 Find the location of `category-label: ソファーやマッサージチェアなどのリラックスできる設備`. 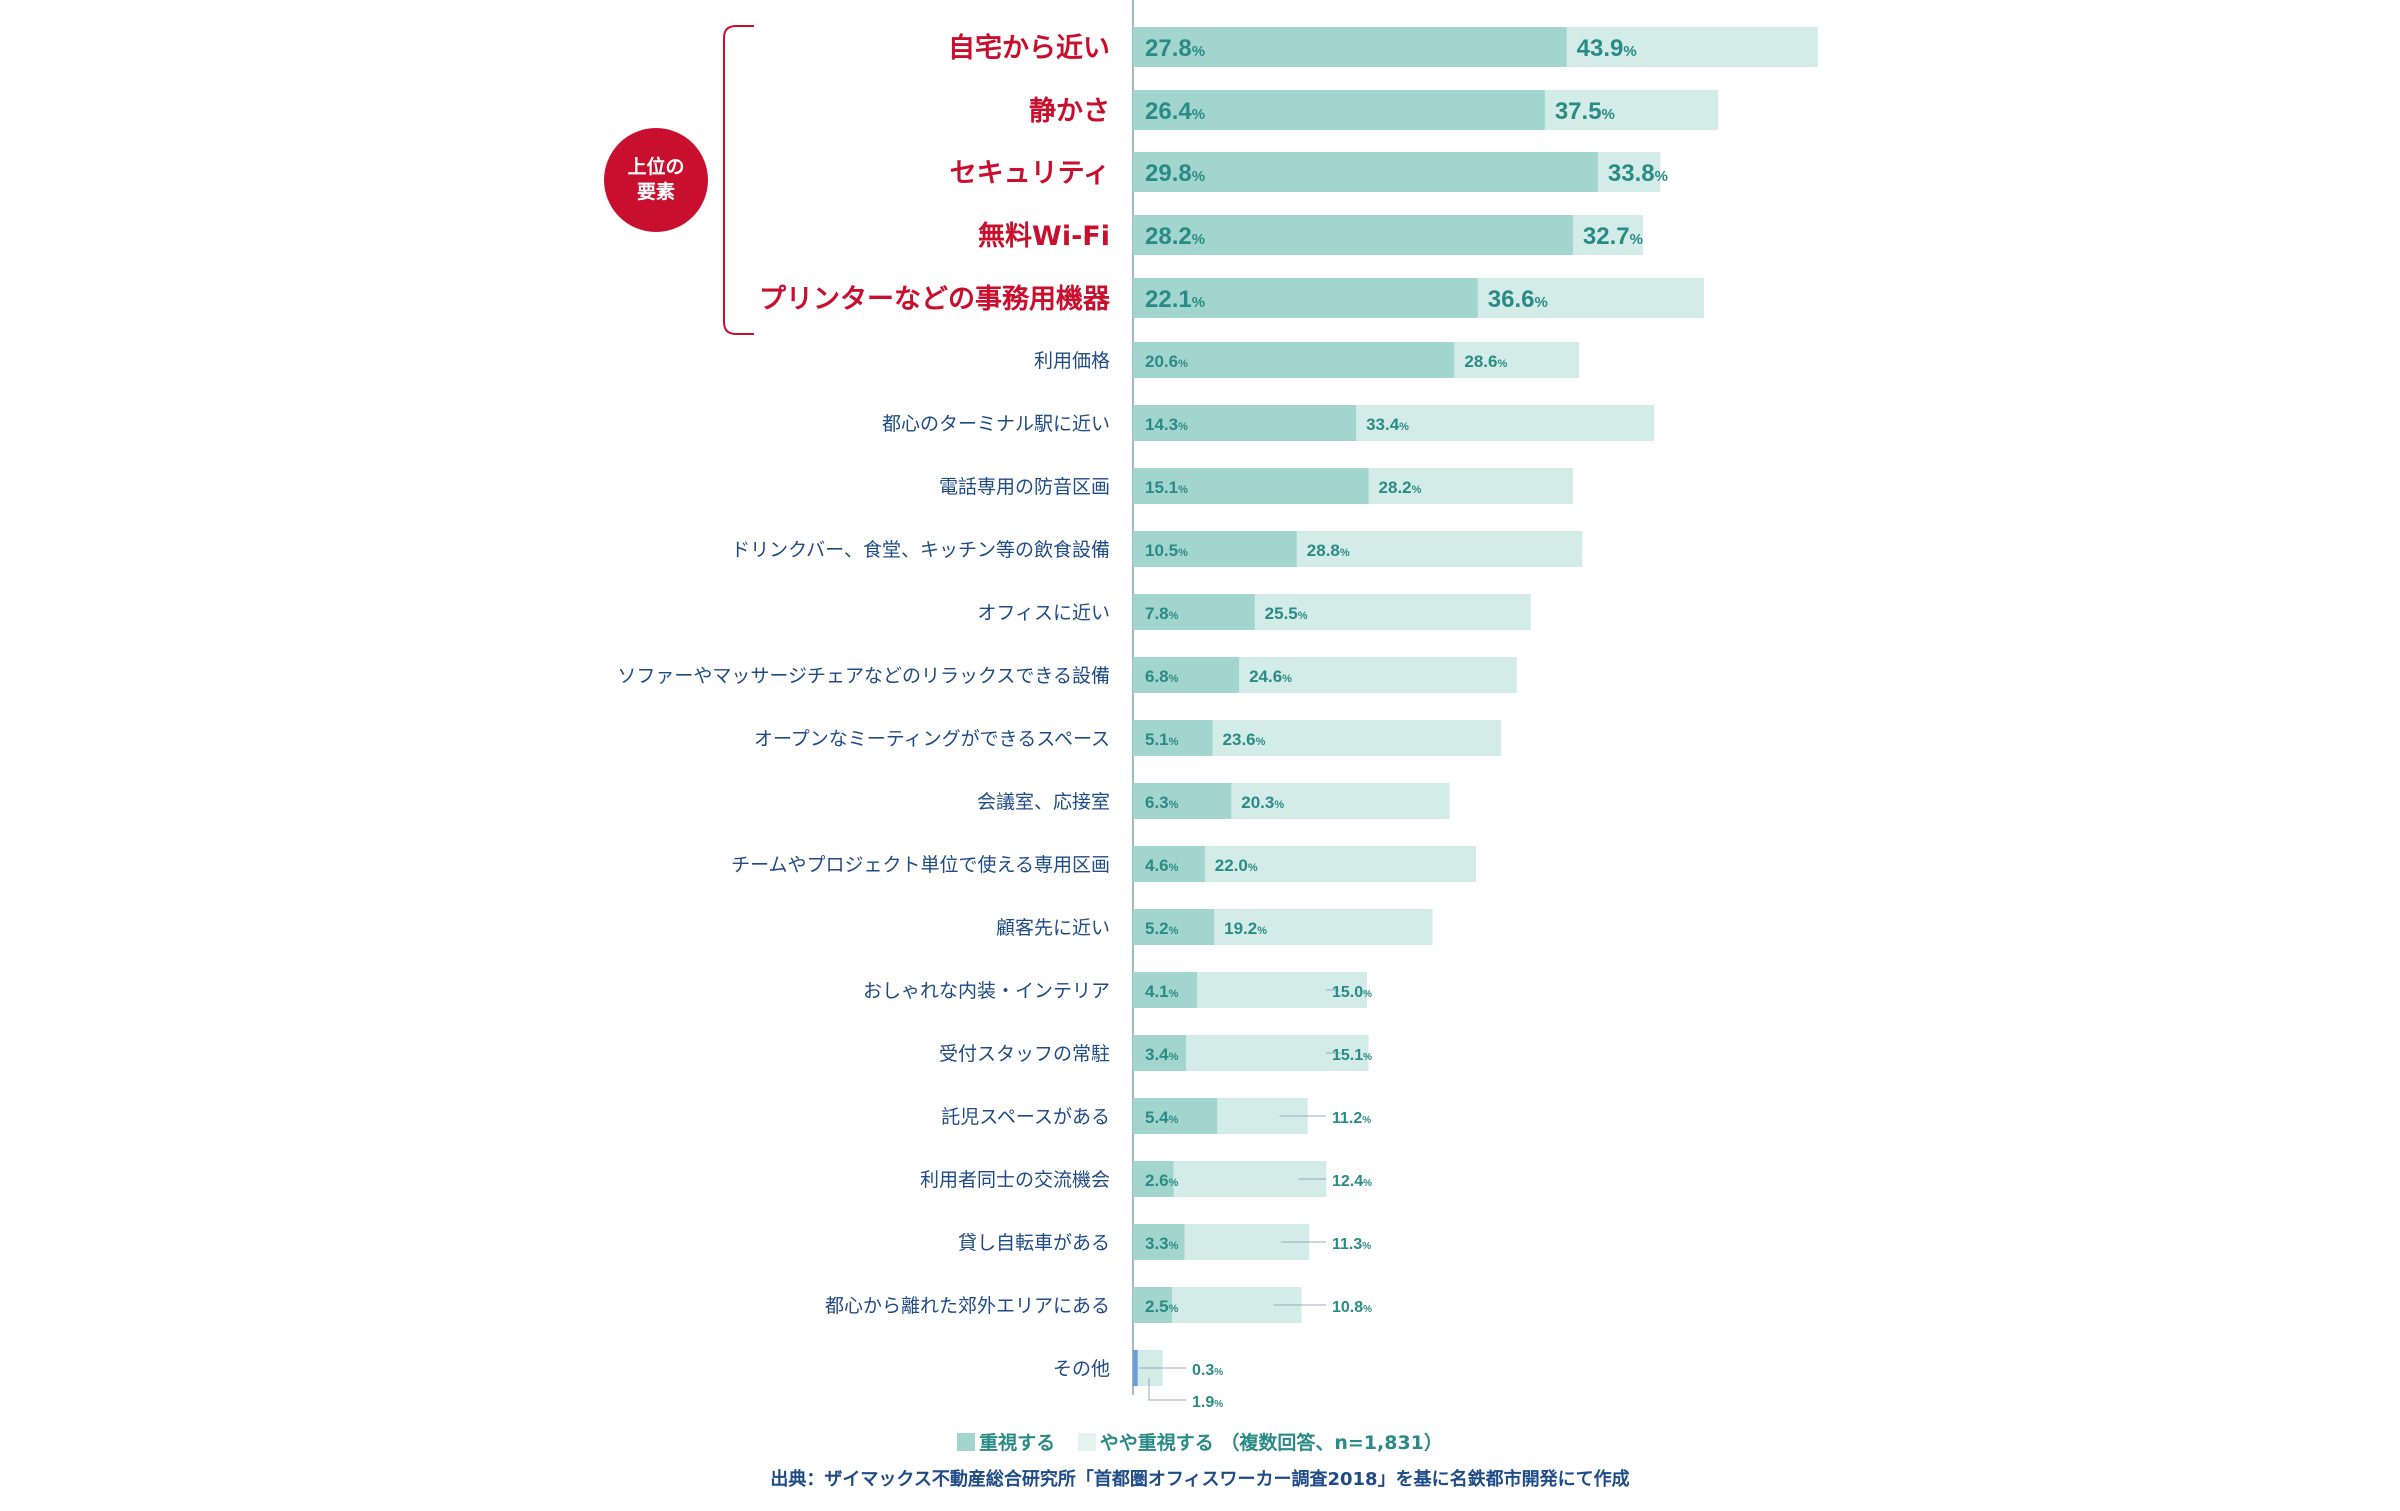

category-label: ソファーやマッサージチェアなどのリラックスできる設備 is located at coordinates (863, 676).